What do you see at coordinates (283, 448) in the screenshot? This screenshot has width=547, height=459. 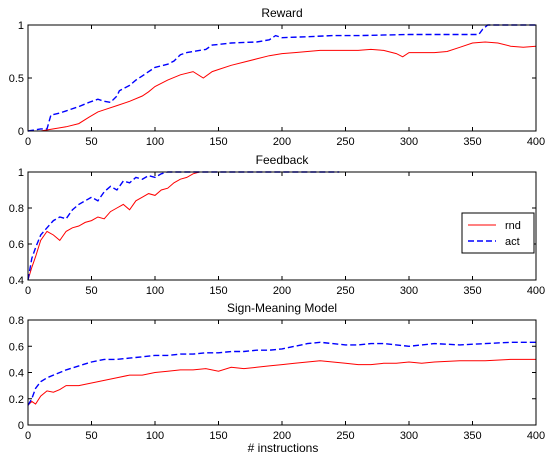 I see `x-axis-label: # instructions` at bounding box center [283, 448].